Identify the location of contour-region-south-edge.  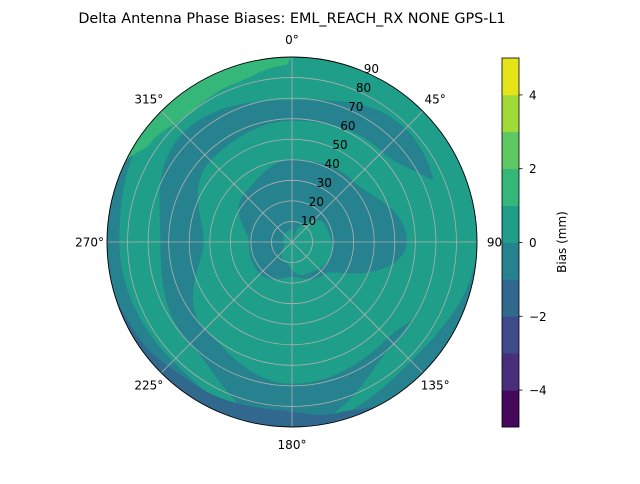
(249, 358).